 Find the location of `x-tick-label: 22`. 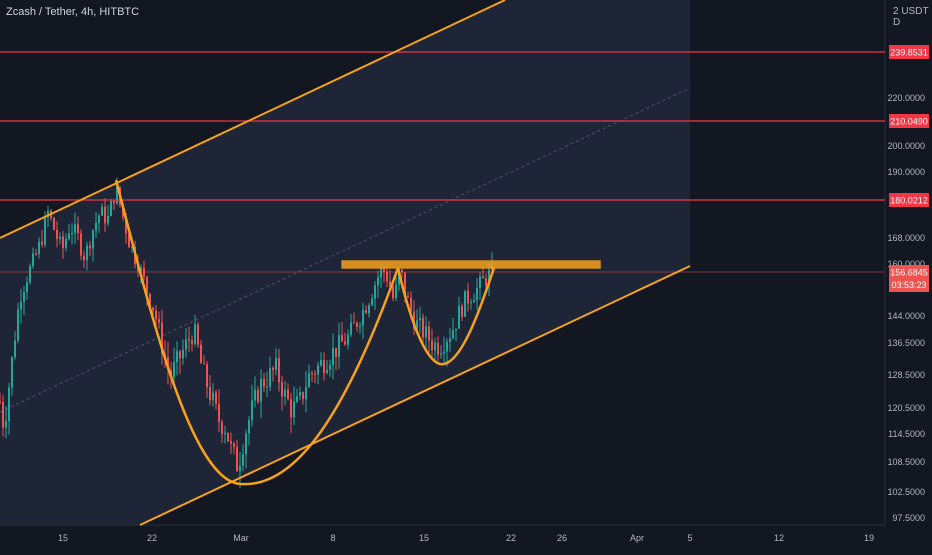

x-tick-label: 22 is located at coordinates (511, 538).